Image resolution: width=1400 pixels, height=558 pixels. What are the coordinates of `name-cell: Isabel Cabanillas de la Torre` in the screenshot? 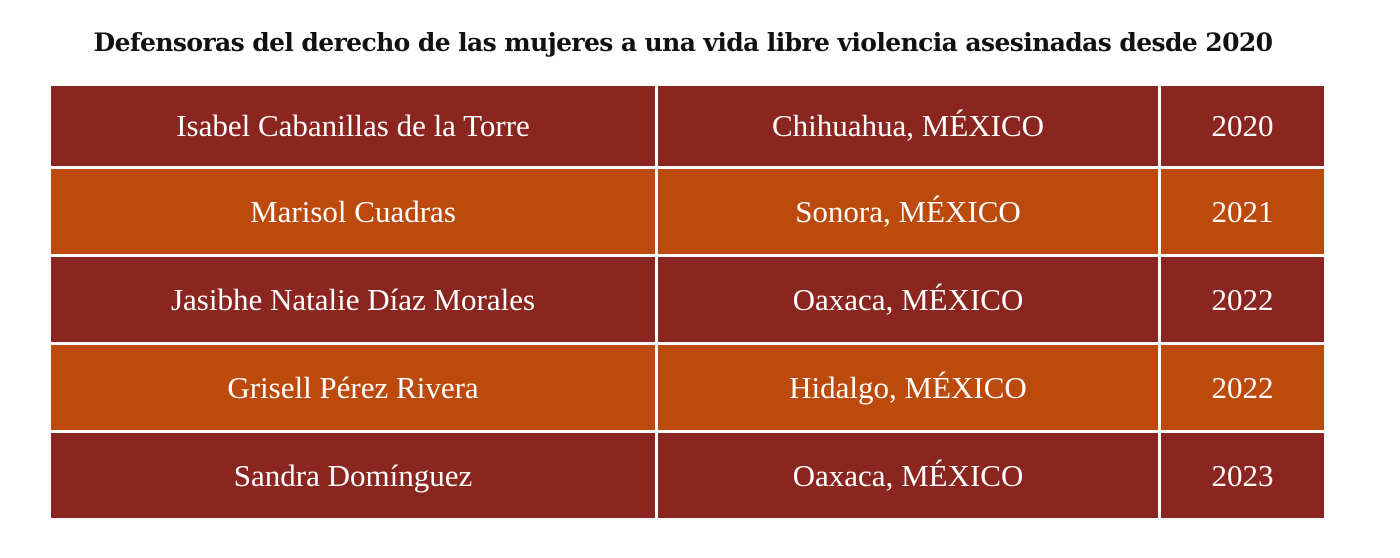 It's located at (353, 126).